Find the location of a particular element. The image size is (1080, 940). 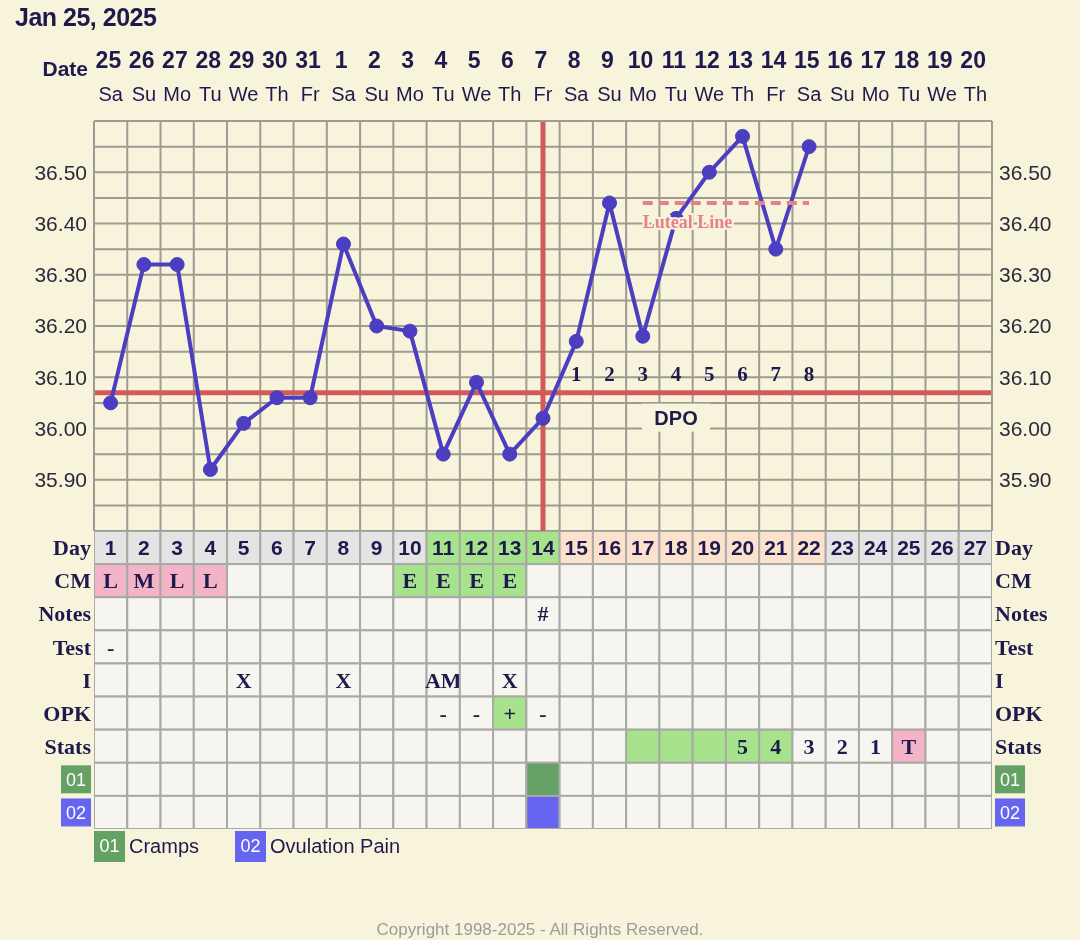

x-axis-title: Date is located at coordinates (65, 68).